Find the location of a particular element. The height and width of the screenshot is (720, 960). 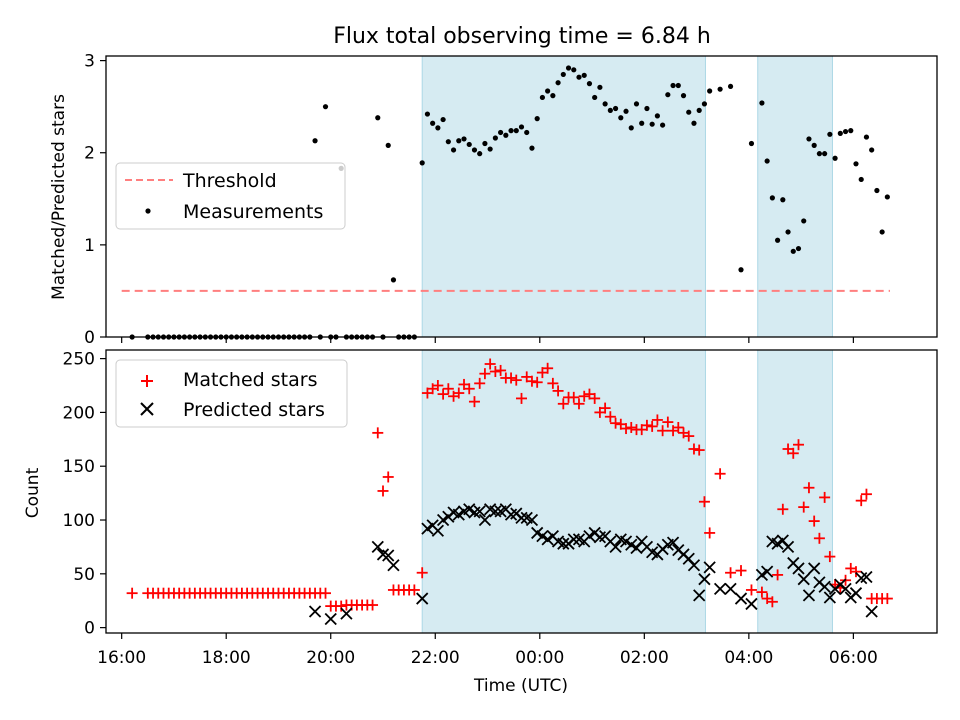

bottom-y-tick-label: 150 is located at coordinates (79, 467).